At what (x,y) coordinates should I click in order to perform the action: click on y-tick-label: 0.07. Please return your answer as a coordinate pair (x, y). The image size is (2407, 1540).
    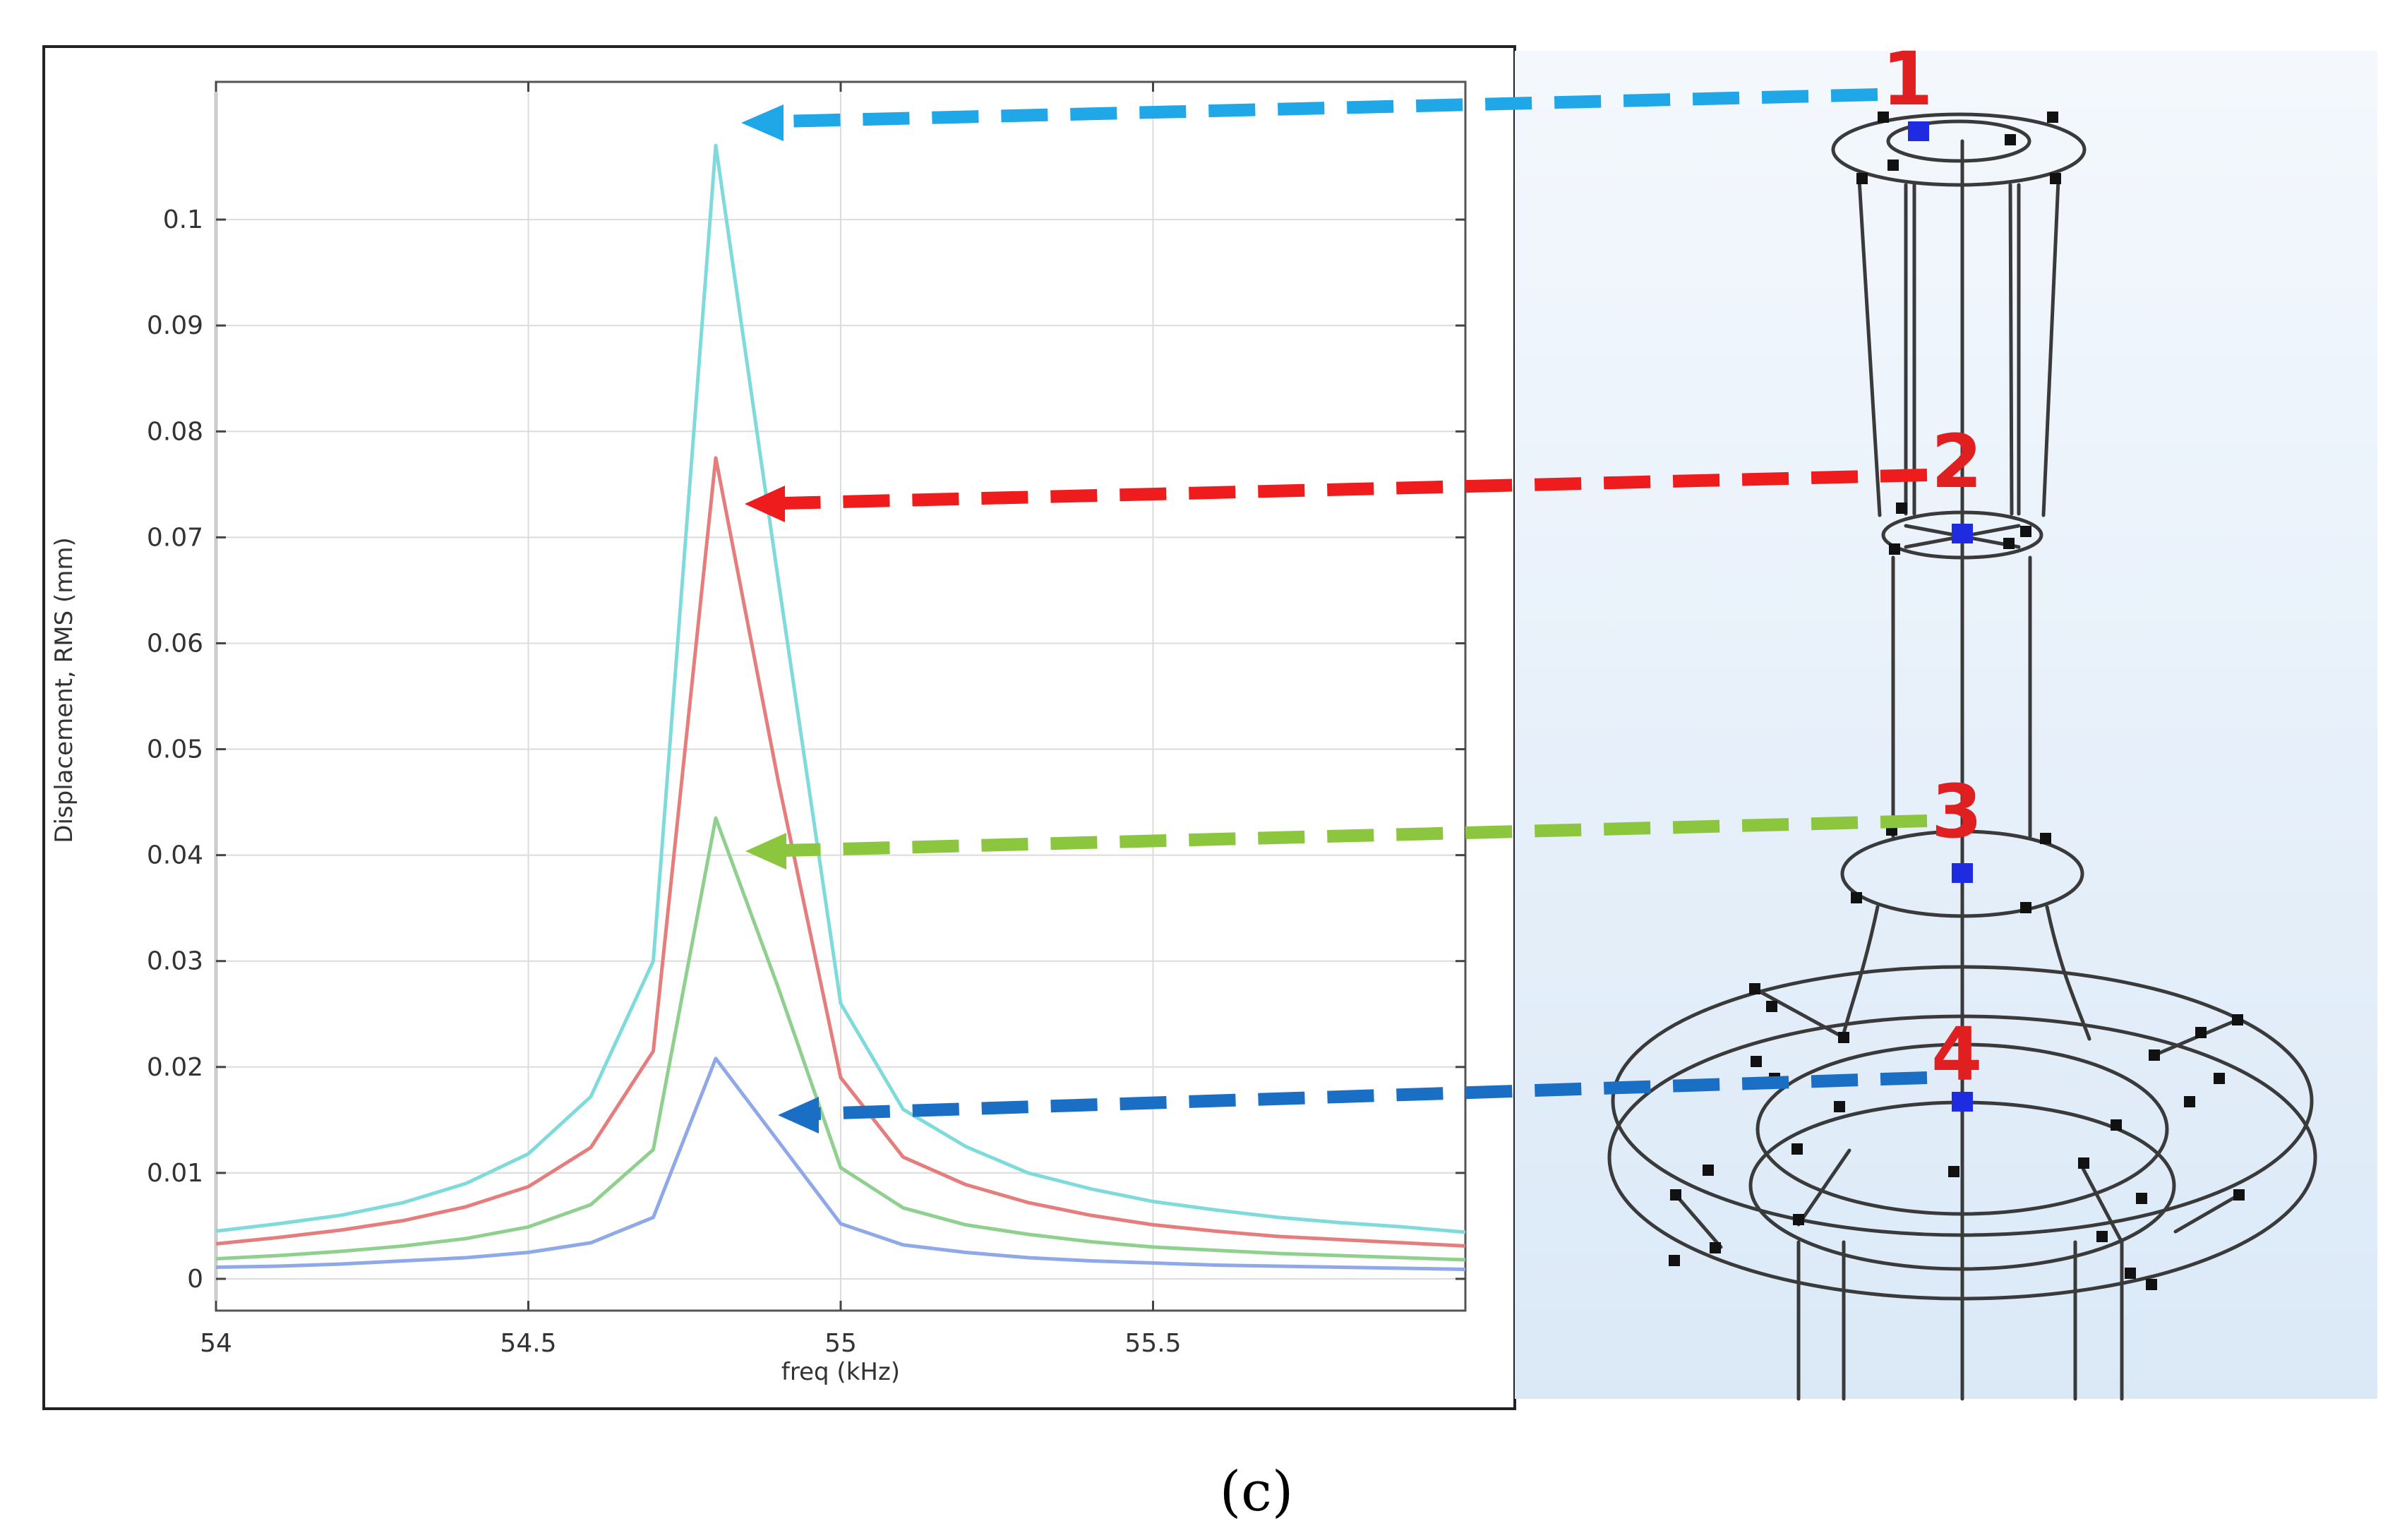
    Looking at the image, I should click on (175, 537).